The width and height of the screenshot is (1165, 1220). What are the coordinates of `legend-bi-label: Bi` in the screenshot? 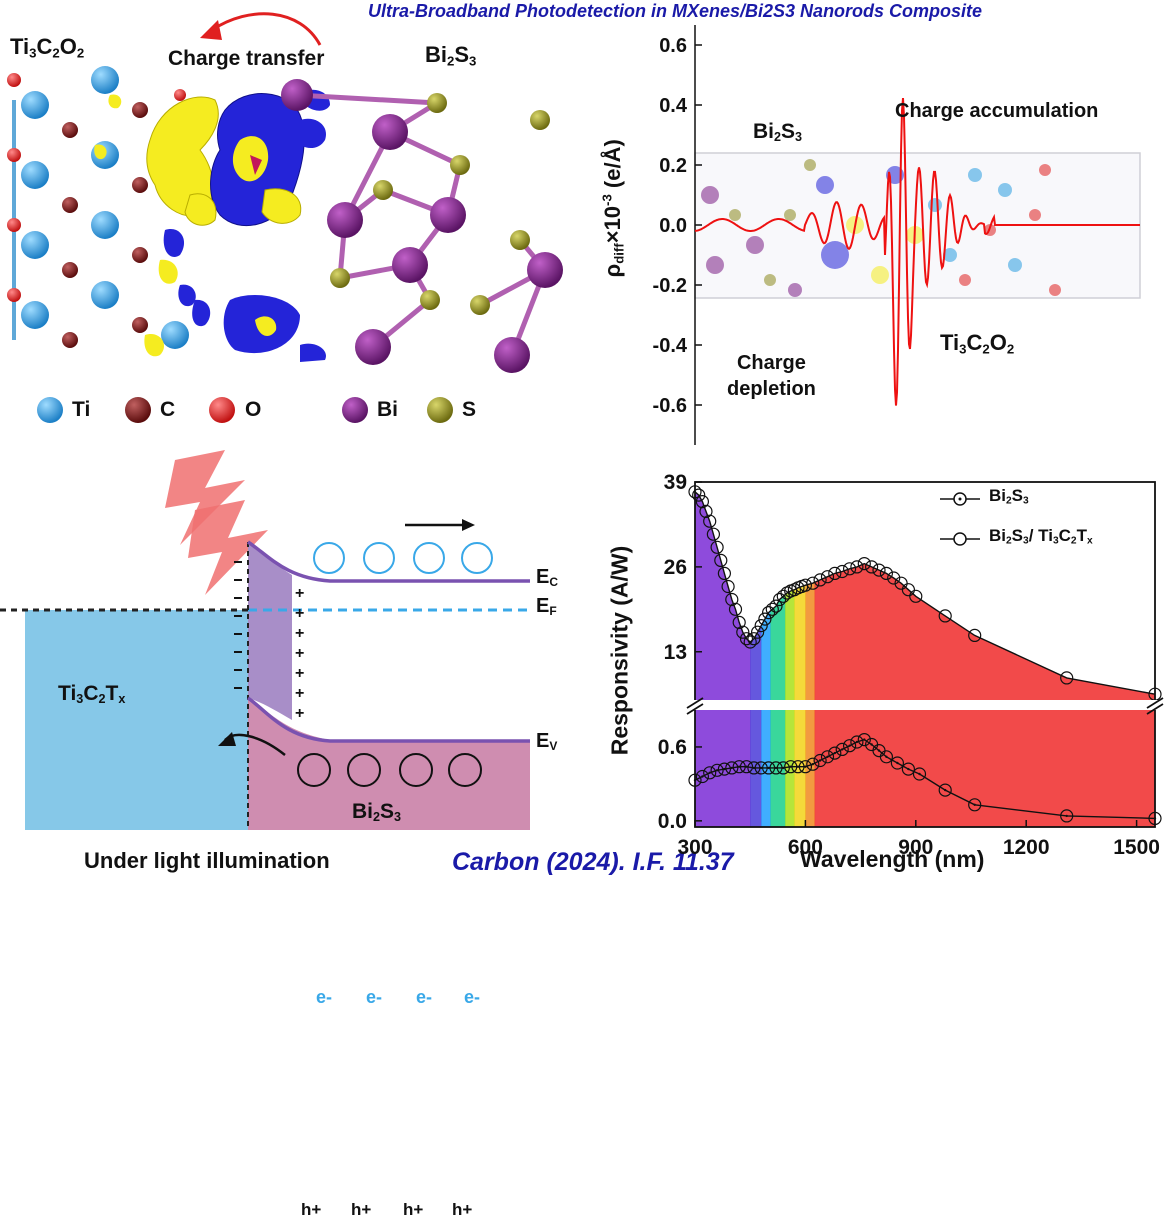 It's located at (387, 409).